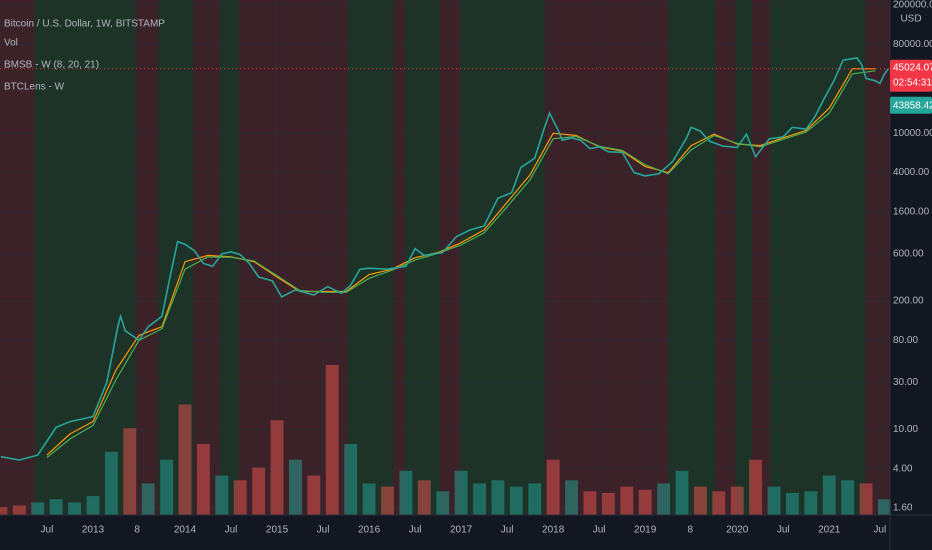 The height and width of the screenshot is (550, 932). Describe the element at coordinates (911, 75) in the screenshot. I see `price-tag` at that location.